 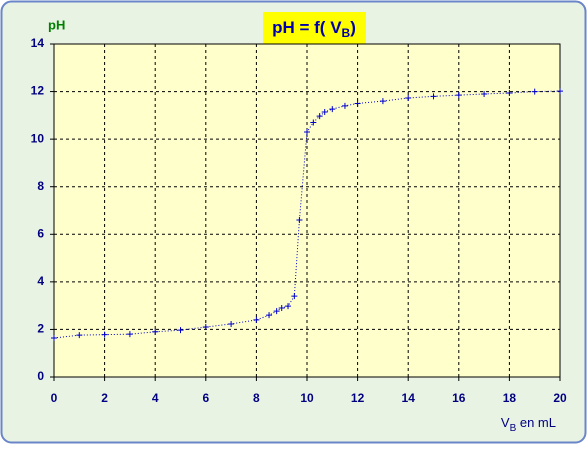 I want to click on x-axis-label: VB en mL, so click(x=528, y=424).